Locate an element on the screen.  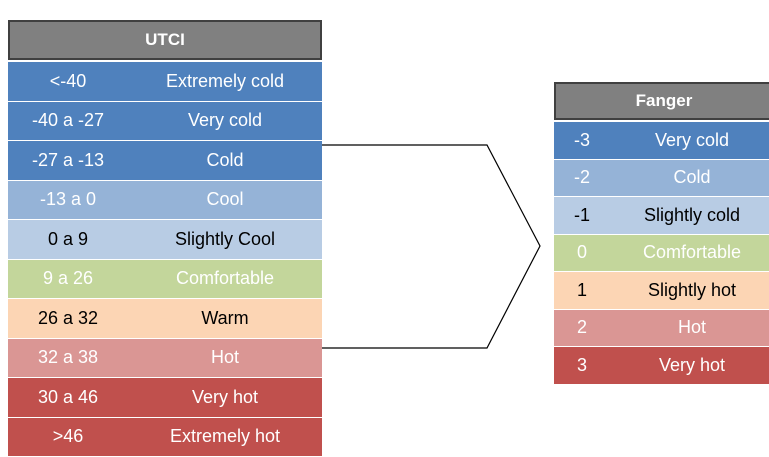
row: <-40 Extremely cold is located at coordinates (165, 81).